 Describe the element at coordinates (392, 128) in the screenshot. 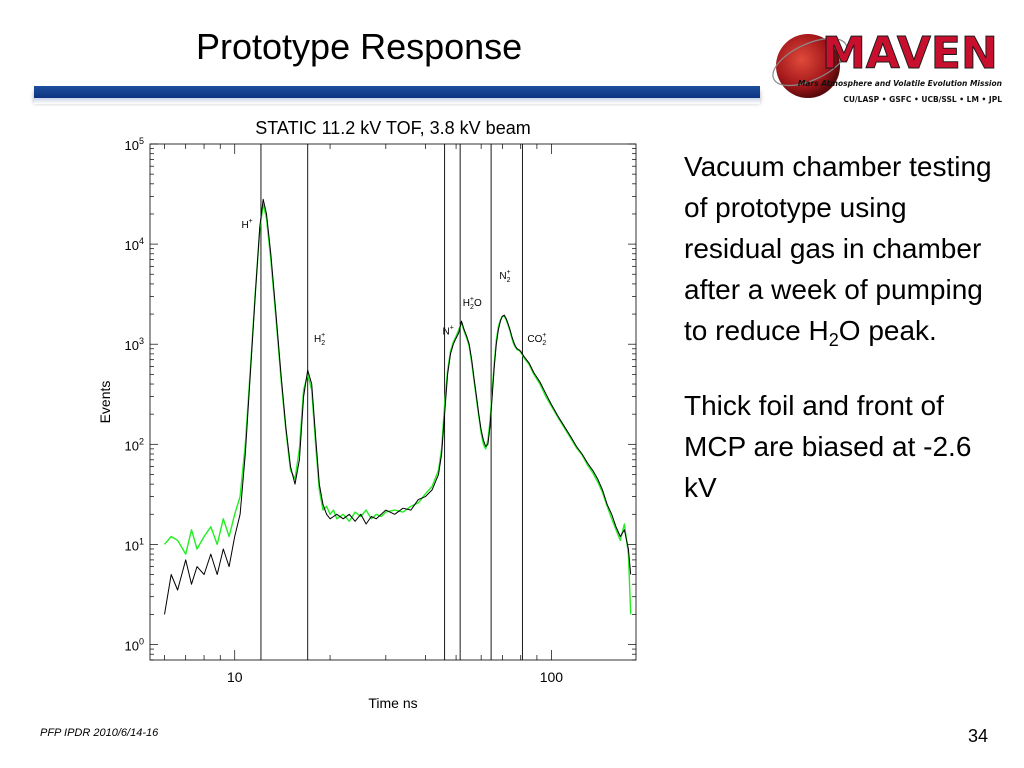

I see `chart-title: STATIC 11.2 kV TOF, 3.8 kV beam` at that location.